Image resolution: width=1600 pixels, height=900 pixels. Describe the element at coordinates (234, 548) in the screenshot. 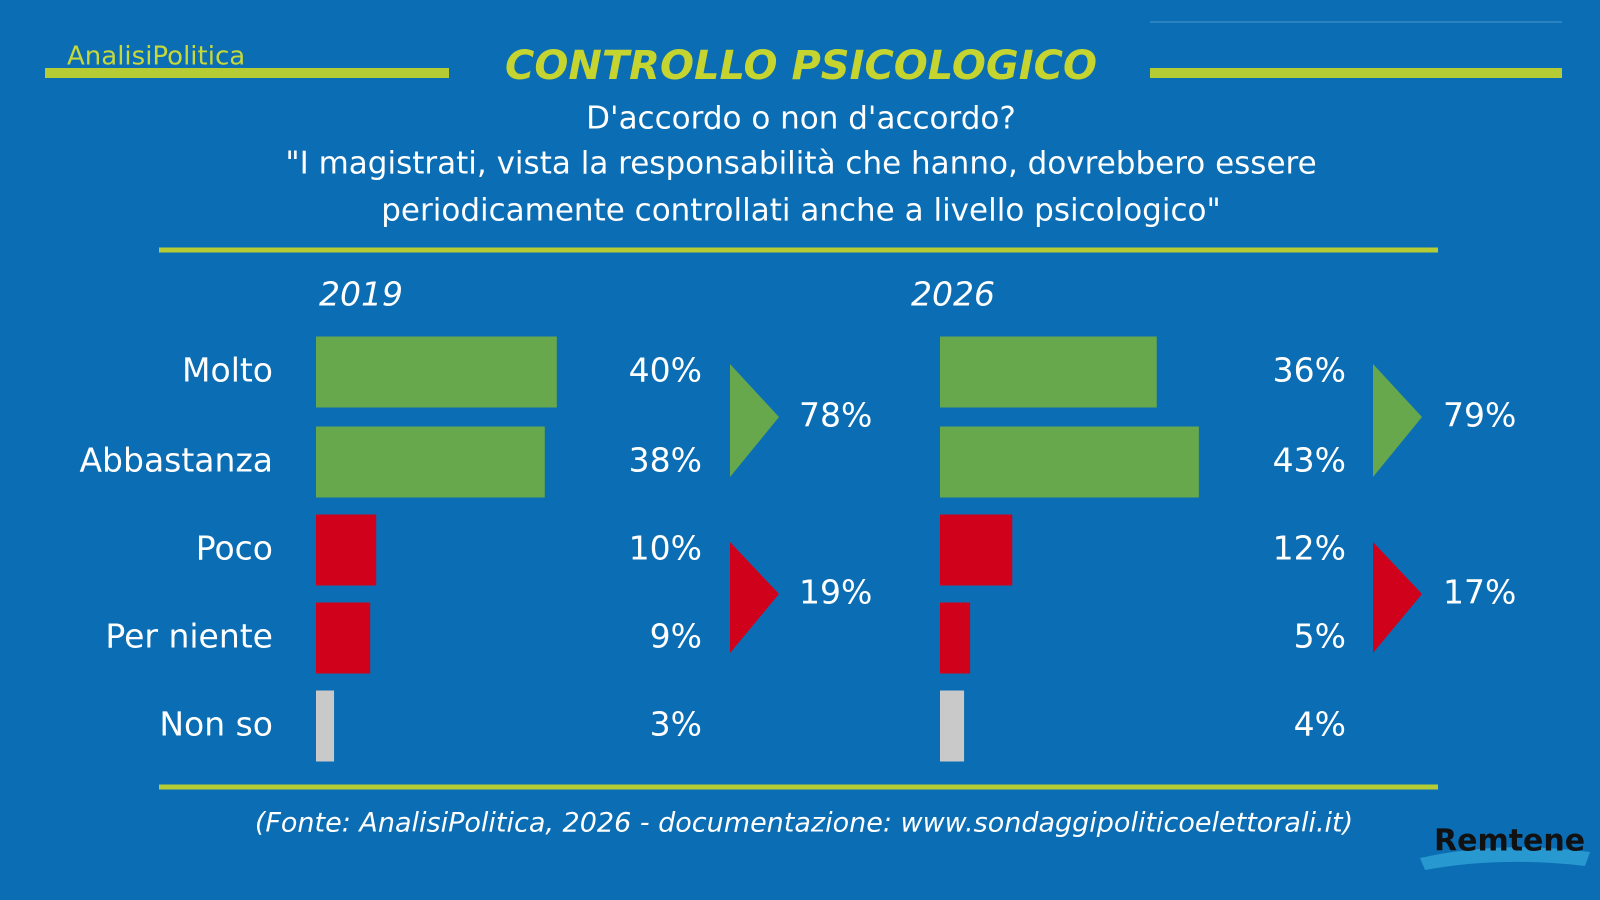

I see `category-label: Poco` at that location.